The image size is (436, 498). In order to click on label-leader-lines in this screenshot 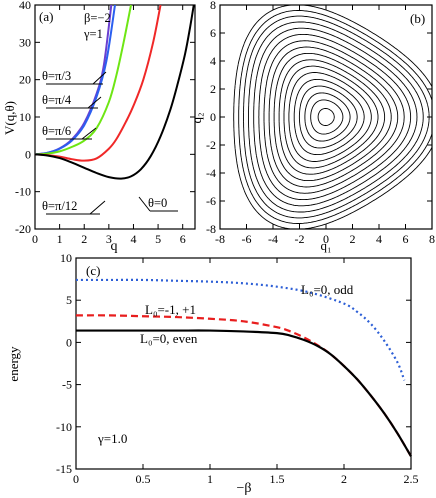, I will do `click(112, 143)`.